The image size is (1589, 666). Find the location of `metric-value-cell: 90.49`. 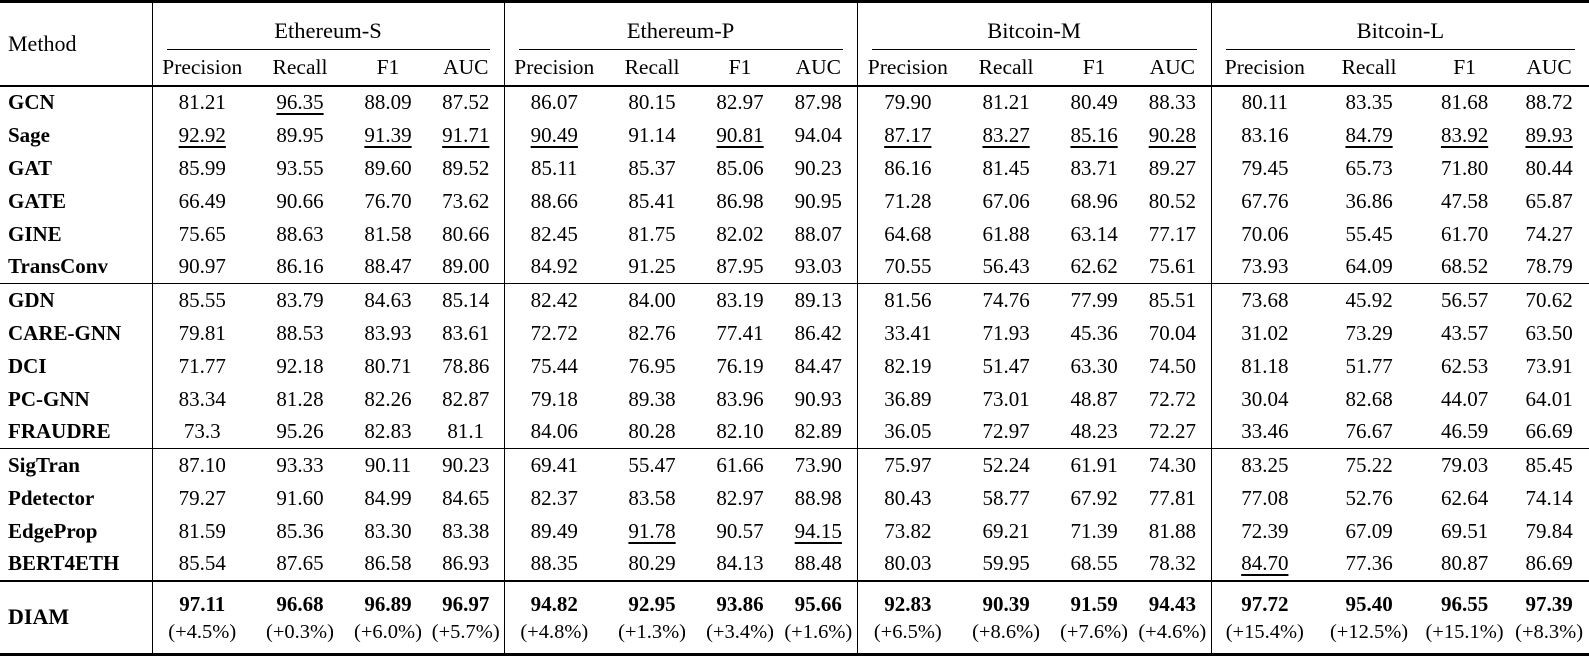

metric-value-cell: 90.49 is located at coordinates (554, 135).